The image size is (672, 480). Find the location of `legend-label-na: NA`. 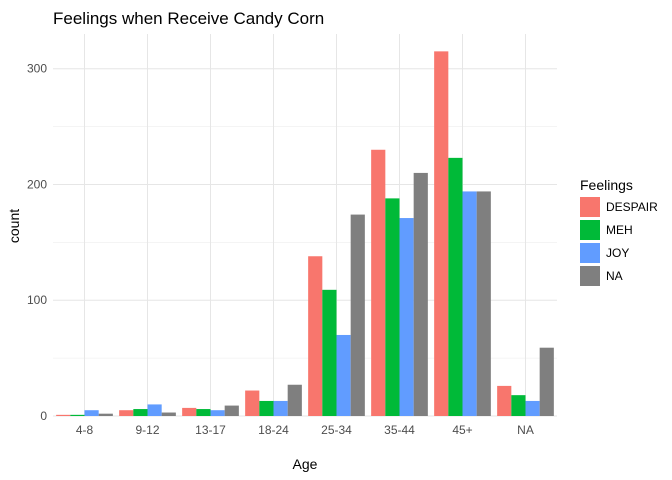

legend-label-na: NA is located at coordinates (614, 276).